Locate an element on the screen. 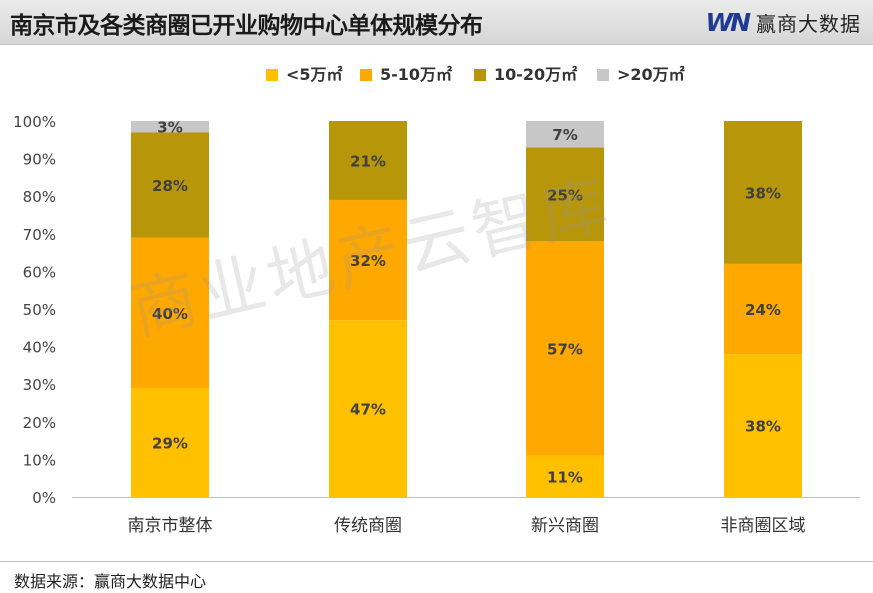 The image size is (873, 593). brand: WN 赢商大数据 is located at coordinates (784, 22).